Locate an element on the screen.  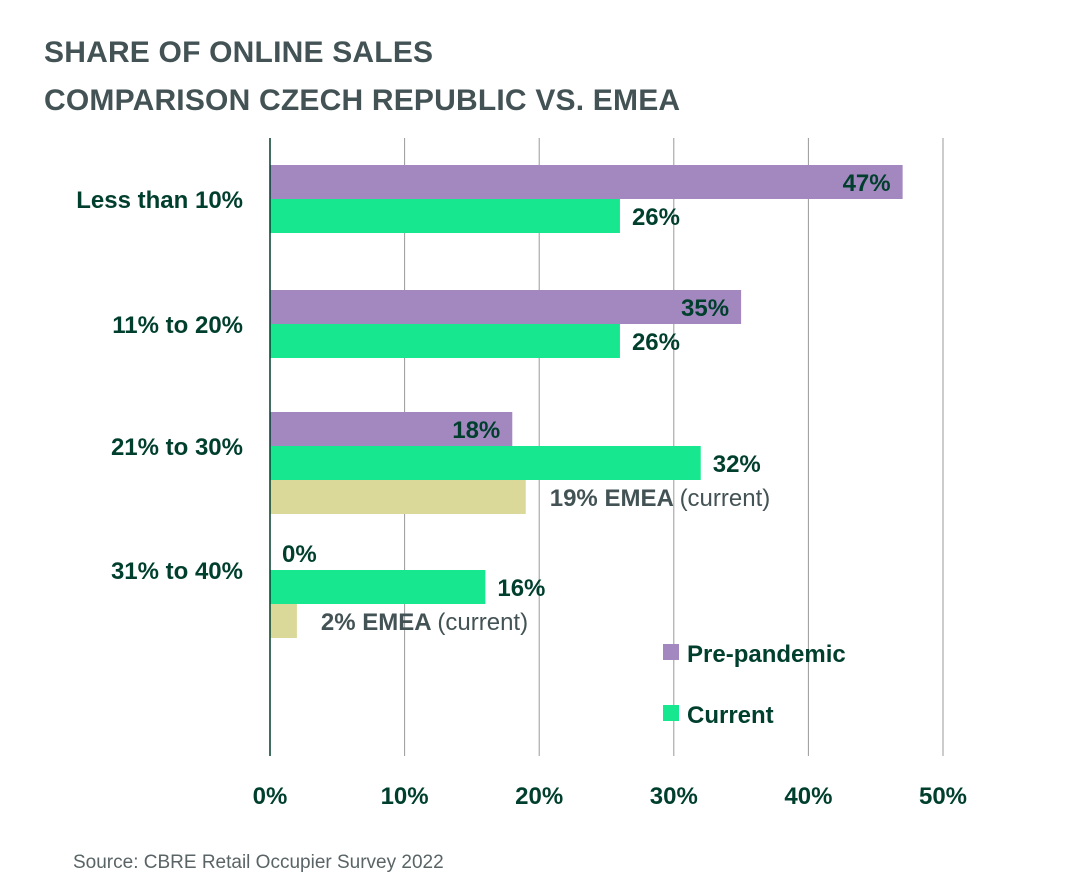
data-label: 0% is located at coordinates (299, 554).